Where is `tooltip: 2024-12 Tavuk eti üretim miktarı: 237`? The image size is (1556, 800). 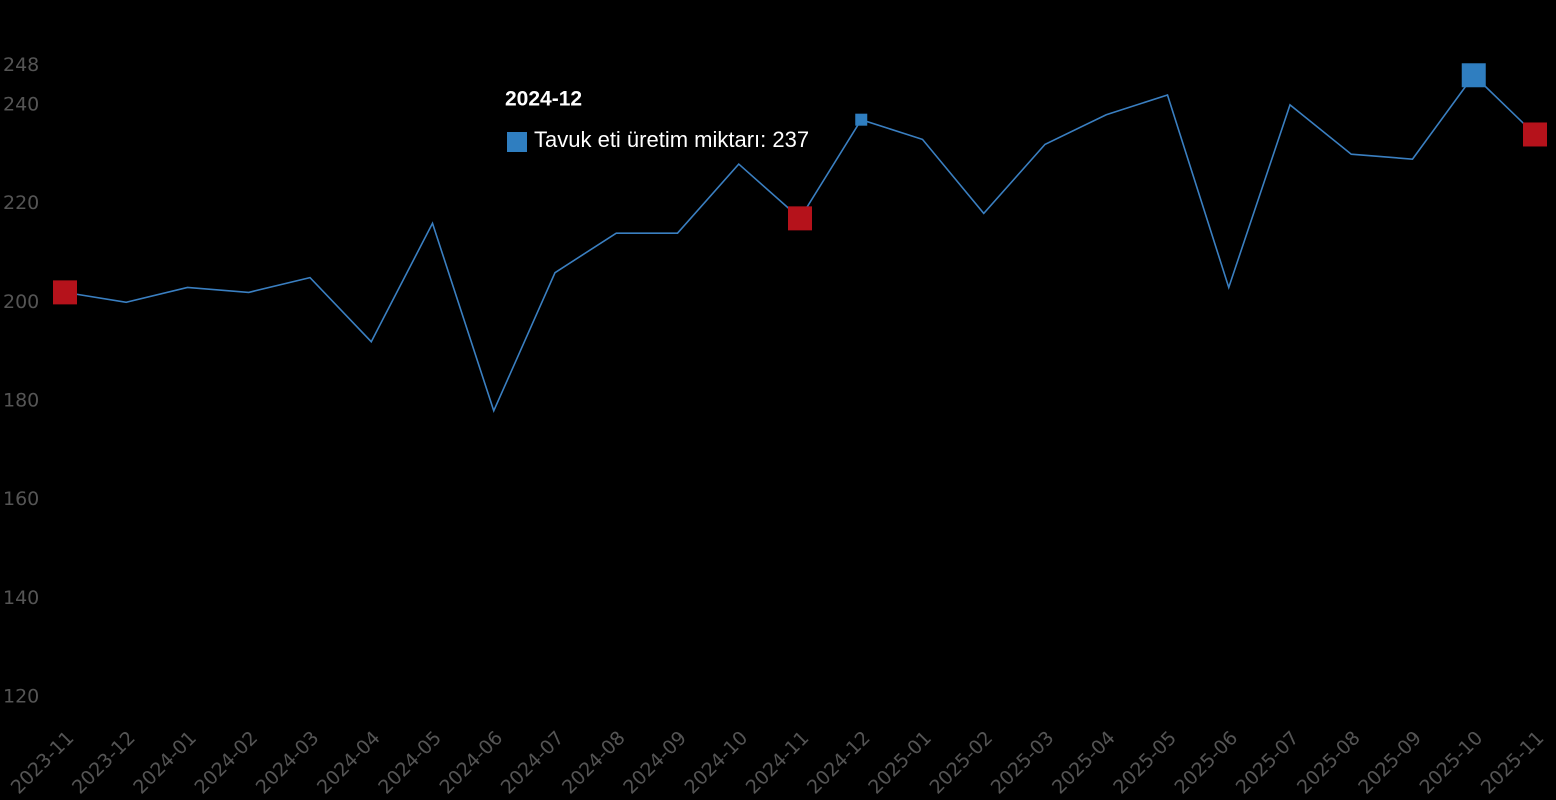 tooltip: 2024-12 Tavuk eti üretim miktarı: 237 is located at coordinates (657, 120).